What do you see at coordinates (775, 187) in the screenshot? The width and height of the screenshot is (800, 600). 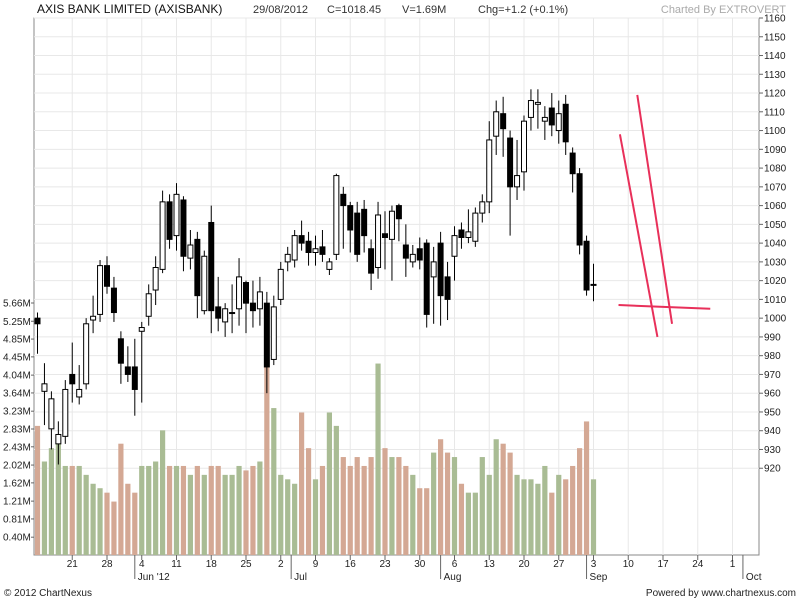 I see `price-tick-label: 1070` at bounding box center [775, 187].